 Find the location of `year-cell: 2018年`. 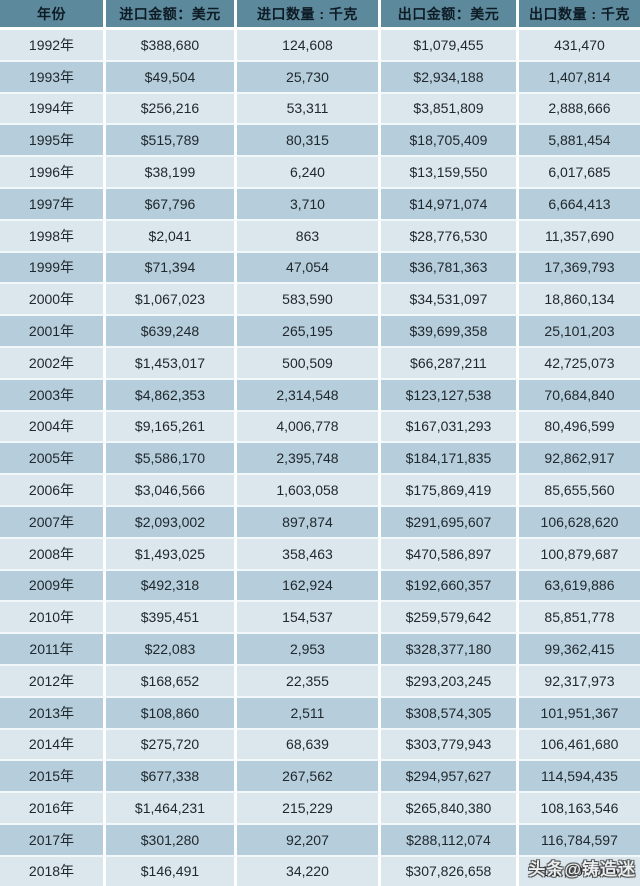

year-cell: 2018年 is located at coordinates (53, 871).